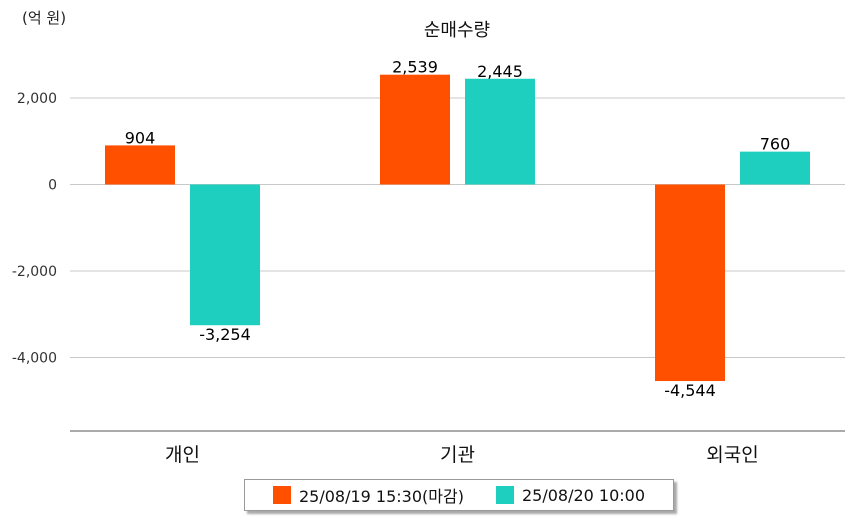  I want to click on legend-label-series-2: 25/08/20 10:00, so click(583, 495).